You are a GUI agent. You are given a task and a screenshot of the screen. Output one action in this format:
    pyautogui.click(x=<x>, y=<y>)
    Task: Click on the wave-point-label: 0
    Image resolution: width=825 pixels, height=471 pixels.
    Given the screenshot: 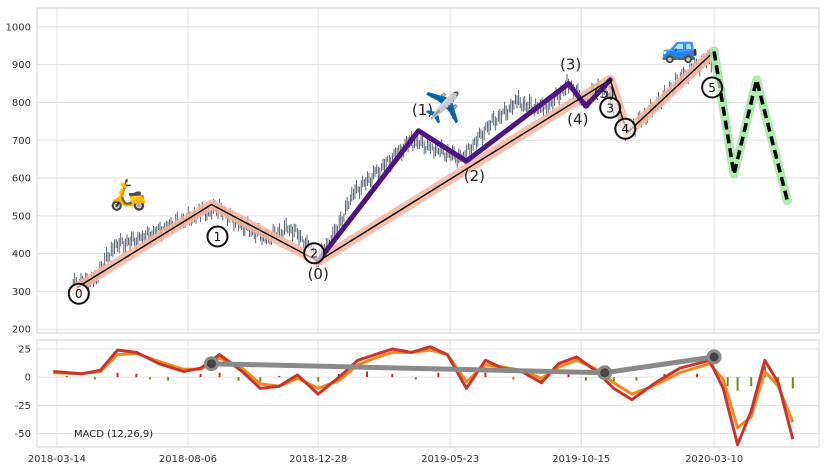 What is the action you would take?
    pyautogui.click(x=79, y=294)
    